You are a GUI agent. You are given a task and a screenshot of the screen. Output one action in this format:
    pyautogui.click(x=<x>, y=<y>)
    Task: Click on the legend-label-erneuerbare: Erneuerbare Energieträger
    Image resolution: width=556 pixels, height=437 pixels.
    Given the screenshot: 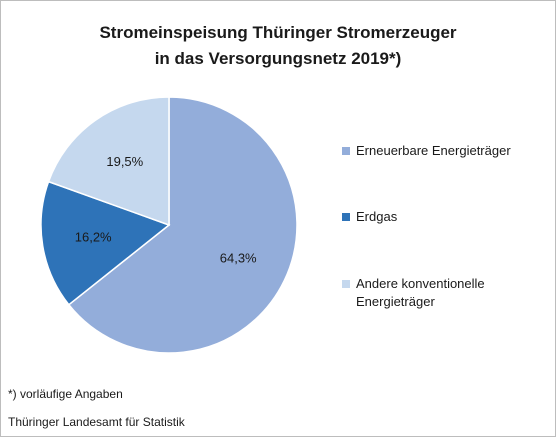 What is the action you would take?
    pyautogui.click(x=433, y=150)
    